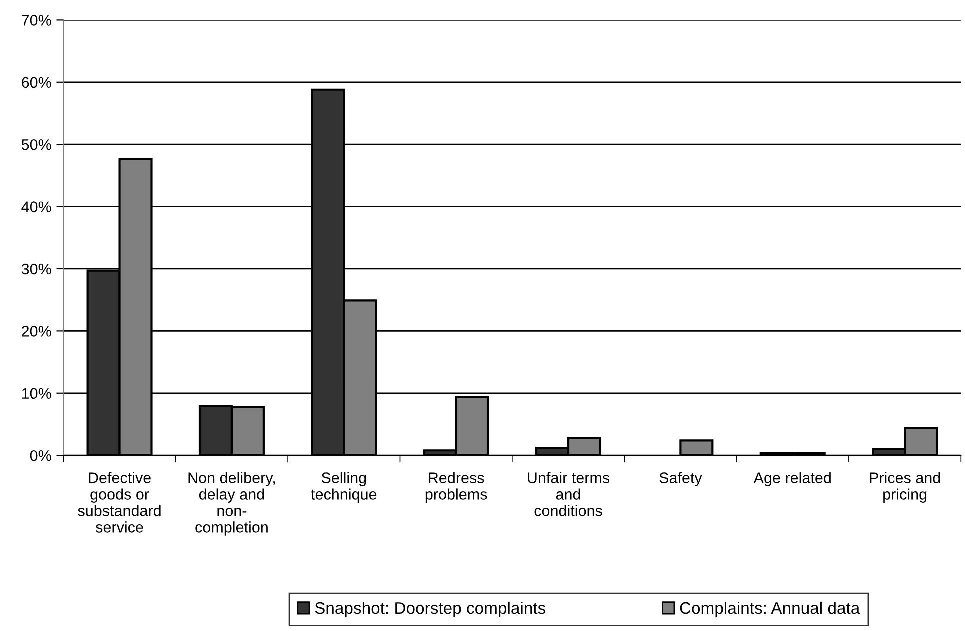  What do you see at coordinates (37, 331) in the screenshot?
I see `y-tick-label: 20%` at bounding box center [37, 331].